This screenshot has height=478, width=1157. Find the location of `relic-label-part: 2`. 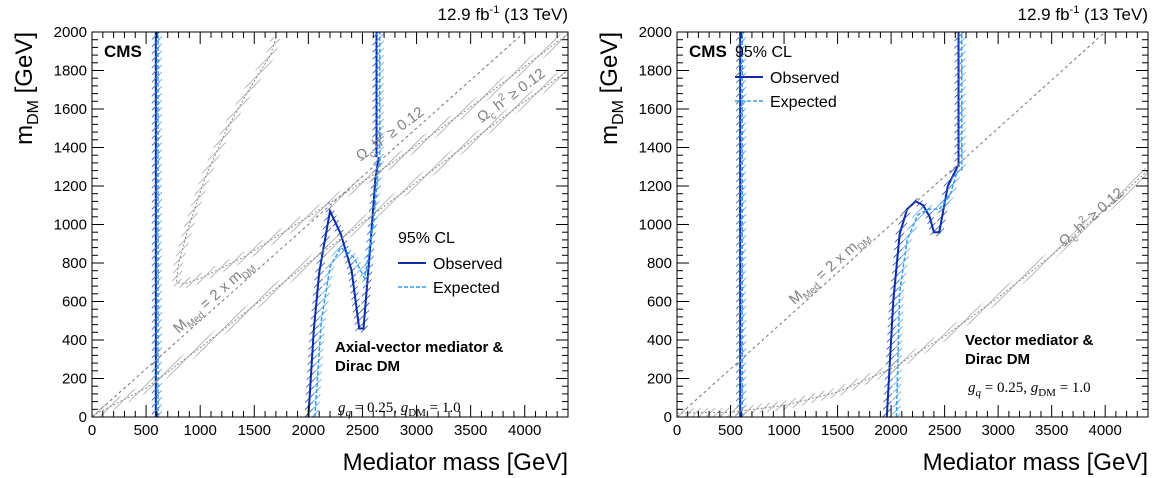

relic-label-part: 2 is located at coordinates (1083, 220).